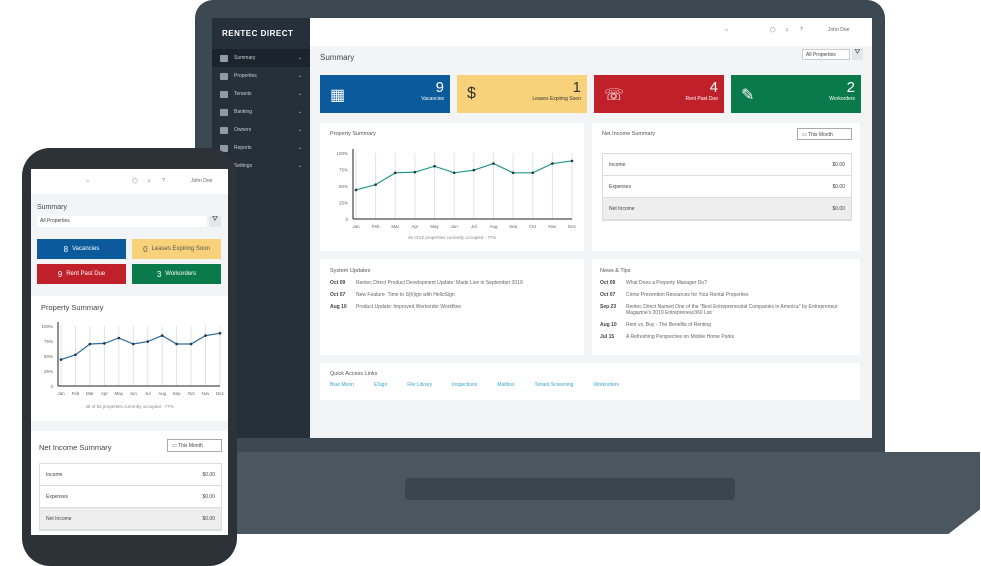  What do you see at coordinates (608, 307) in the screenshot?
I see `item-date: Sep 23` at bounding box center [608, 307].